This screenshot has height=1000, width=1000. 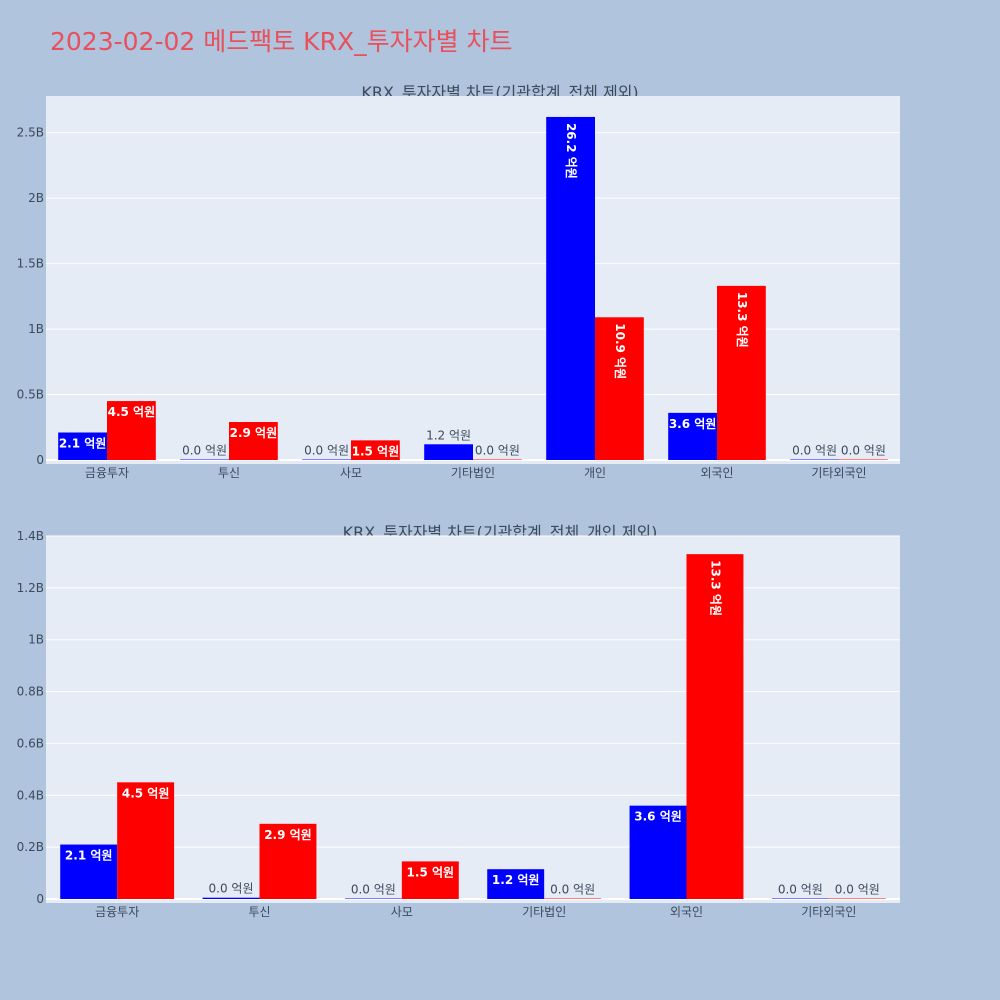 What do you see at coordinates (30, 743) in the screenshot?
I see `y-tick-label: 0.6B` at bounding box center [30, 743].